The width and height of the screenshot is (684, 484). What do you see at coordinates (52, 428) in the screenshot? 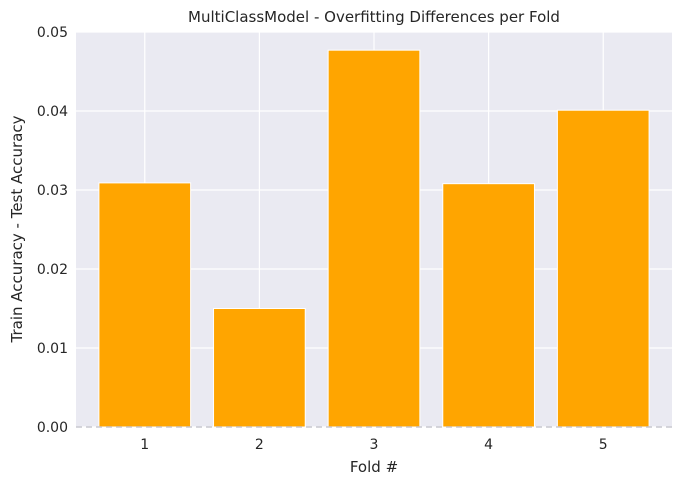
I see `y-tick-label: 0.00` at bounding box center [52, 428].